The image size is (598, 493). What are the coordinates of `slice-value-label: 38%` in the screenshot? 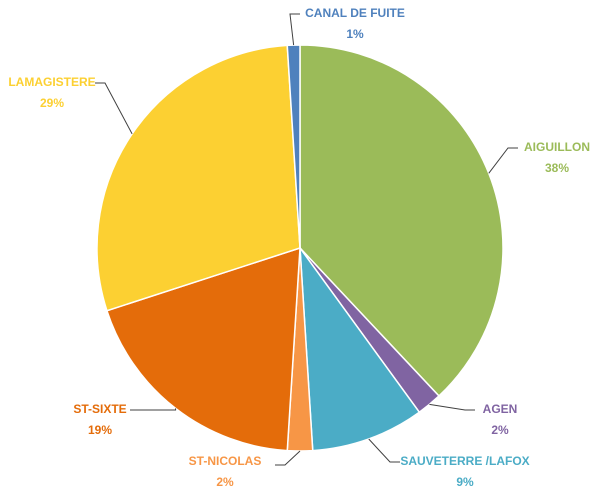 It's located at (557, 168).